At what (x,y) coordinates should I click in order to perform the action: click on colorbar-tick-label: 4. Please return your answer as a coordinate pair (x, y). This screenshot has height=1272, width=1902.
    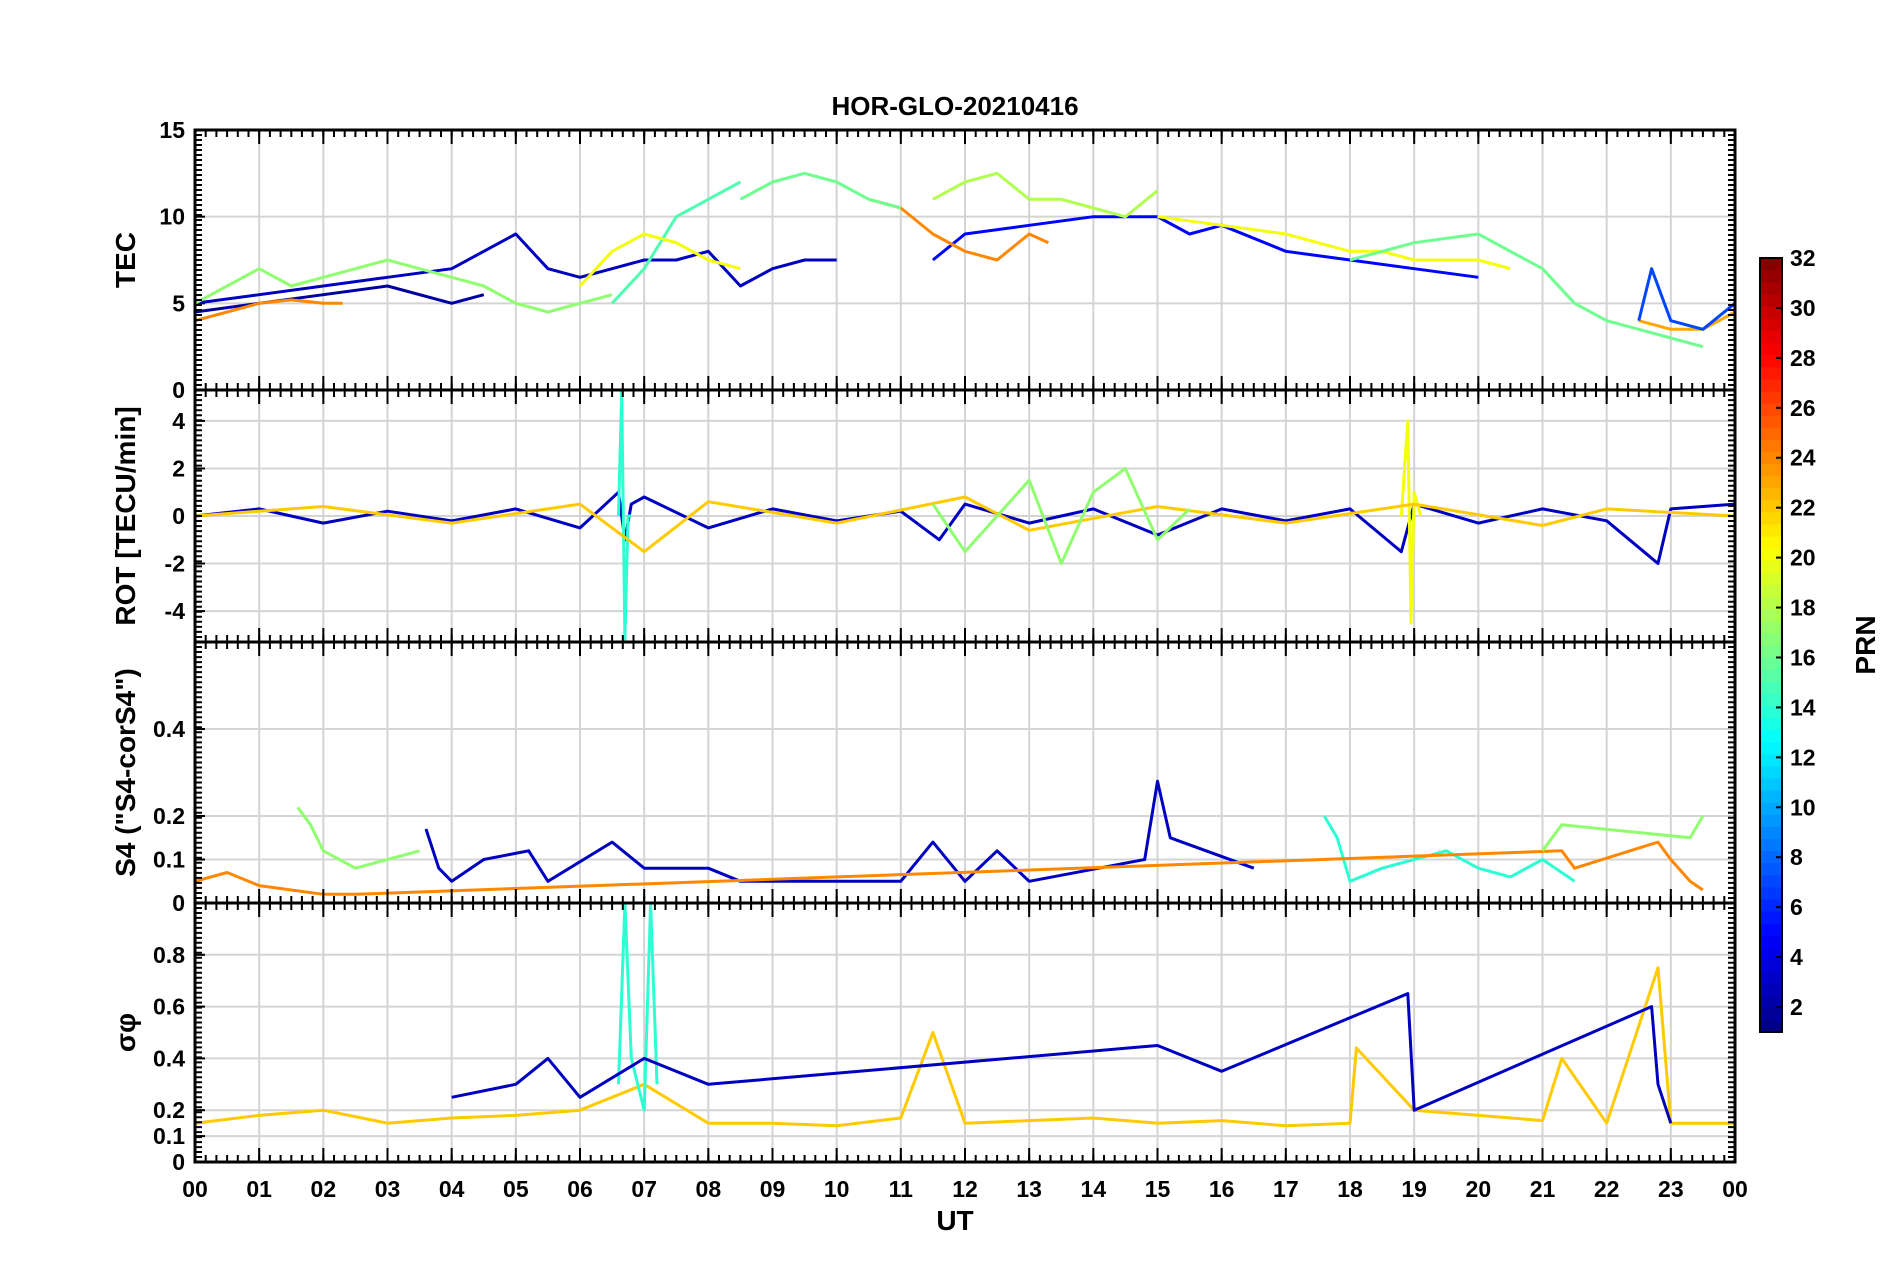
    Looking at the image, I should click on (1796, 957).